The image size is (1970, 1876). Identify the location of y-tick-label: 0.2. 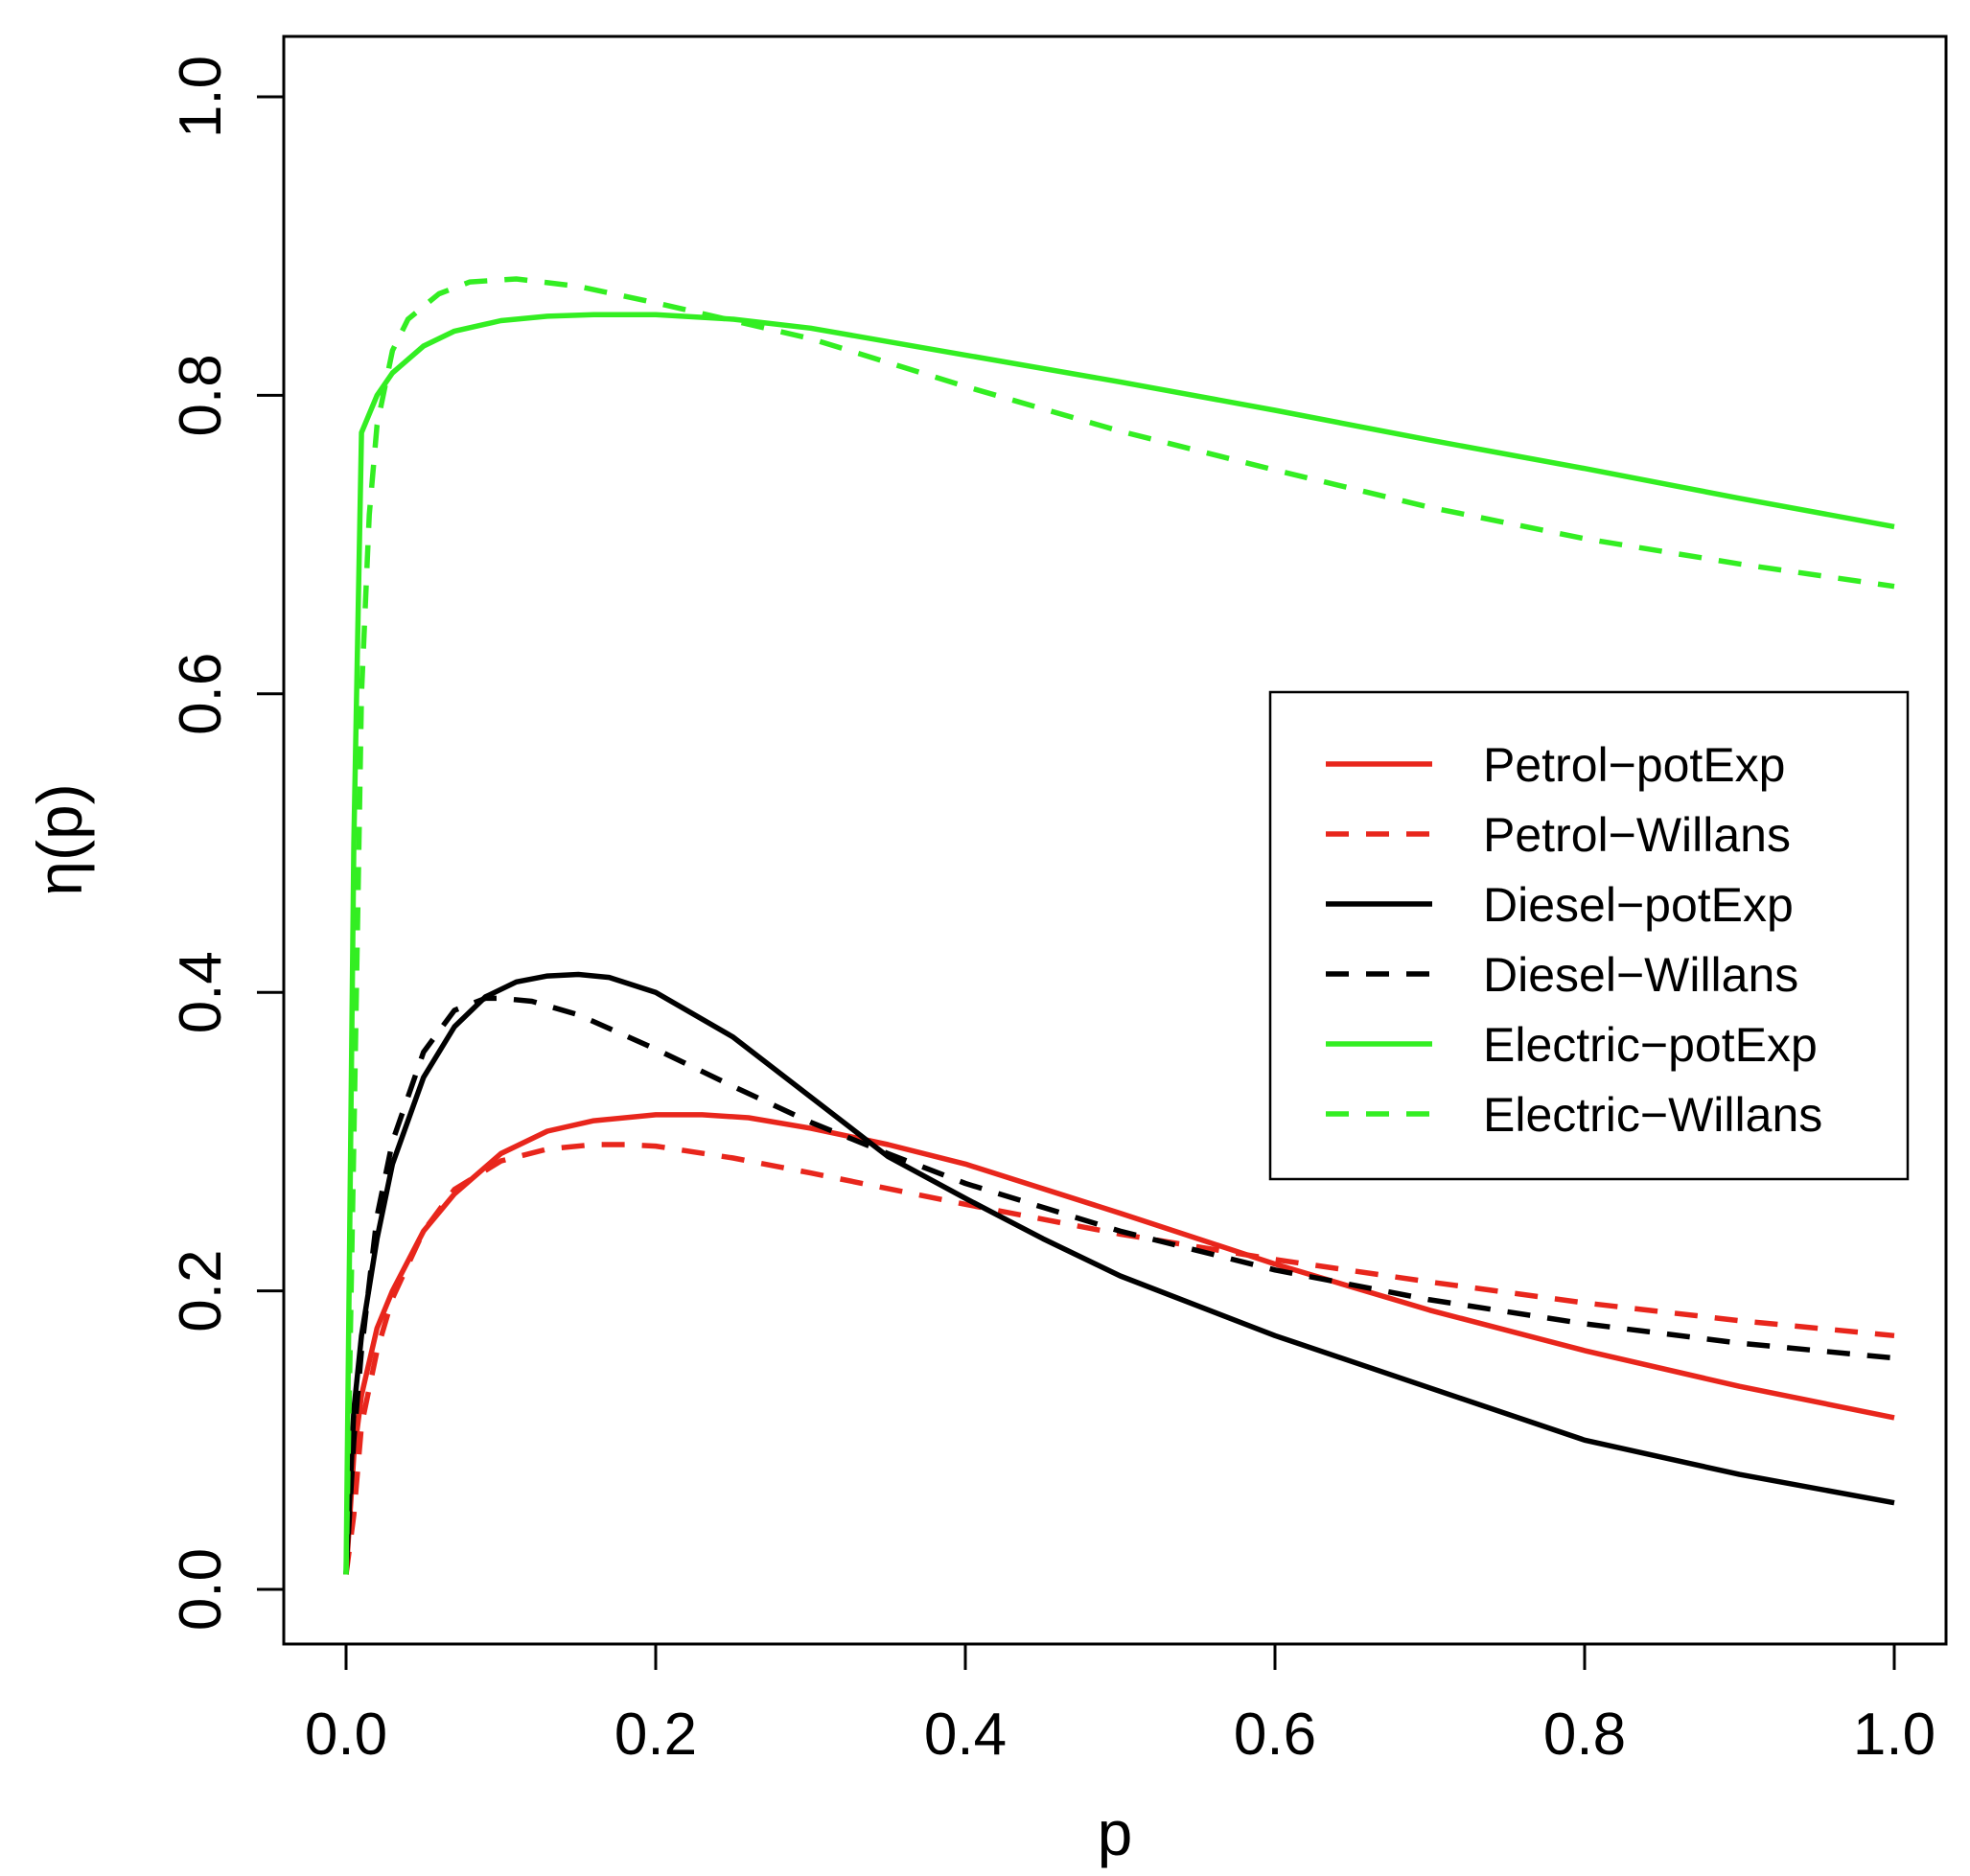
(201, 1290).